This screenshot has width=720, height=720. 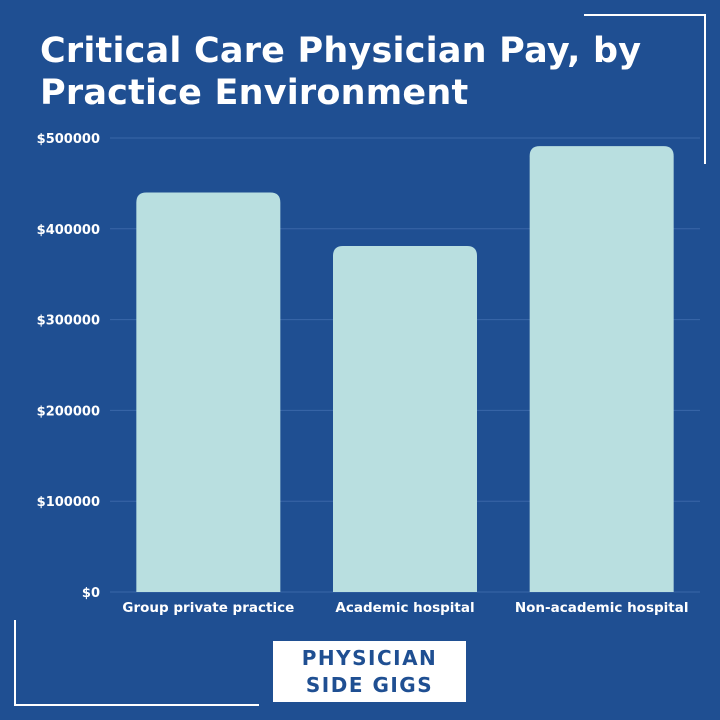 I want to click on y-tick-label: $100000, so click(x=68, y=502).